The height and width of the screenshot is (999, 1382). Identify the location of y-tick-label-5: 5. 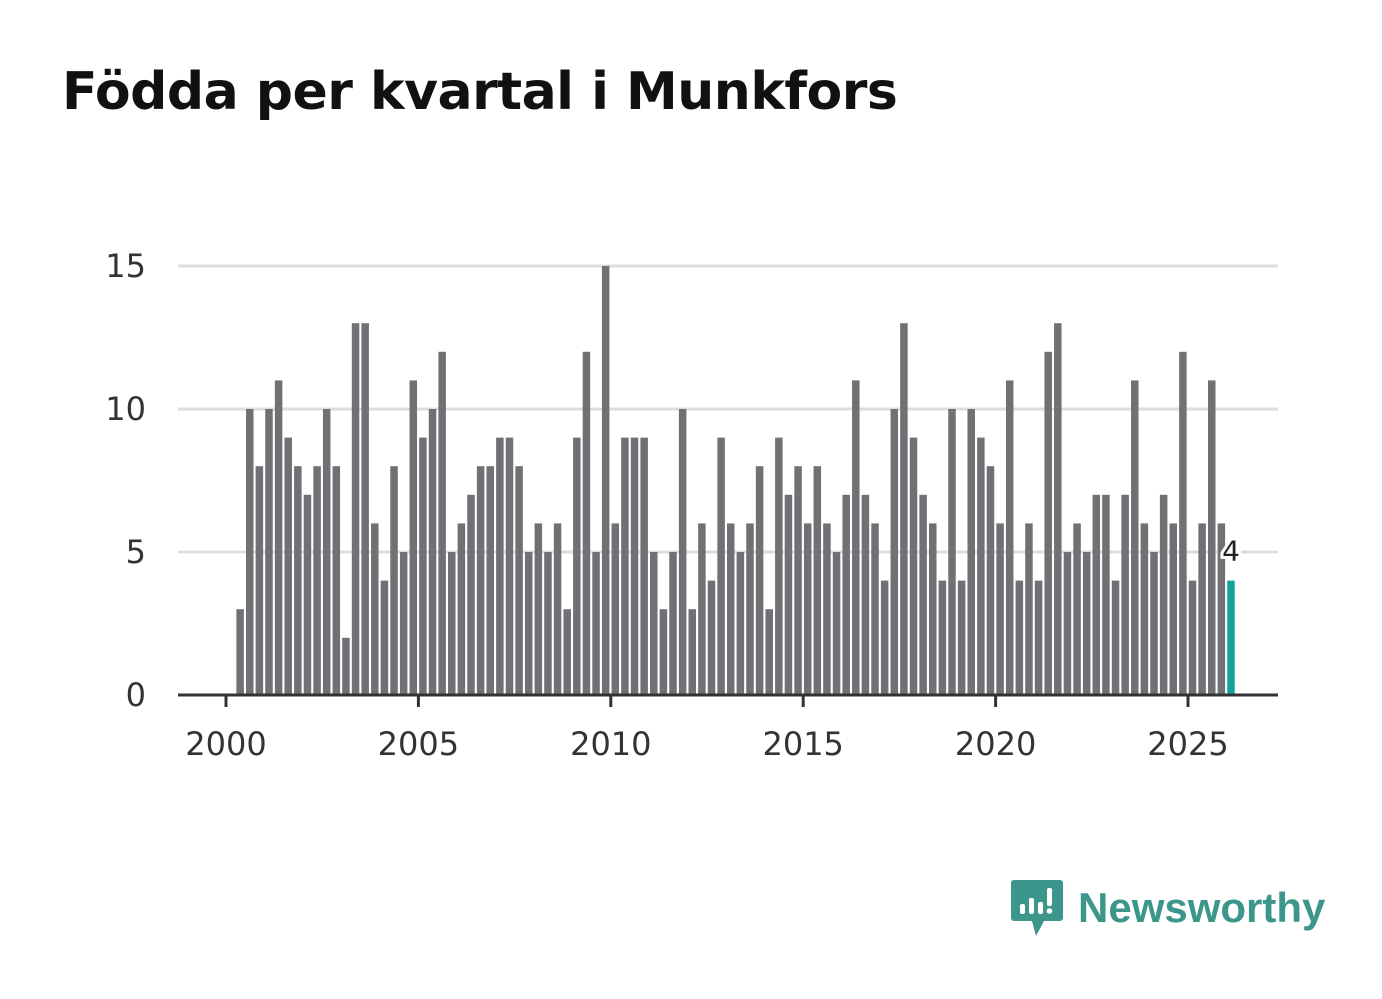
(136, 552).